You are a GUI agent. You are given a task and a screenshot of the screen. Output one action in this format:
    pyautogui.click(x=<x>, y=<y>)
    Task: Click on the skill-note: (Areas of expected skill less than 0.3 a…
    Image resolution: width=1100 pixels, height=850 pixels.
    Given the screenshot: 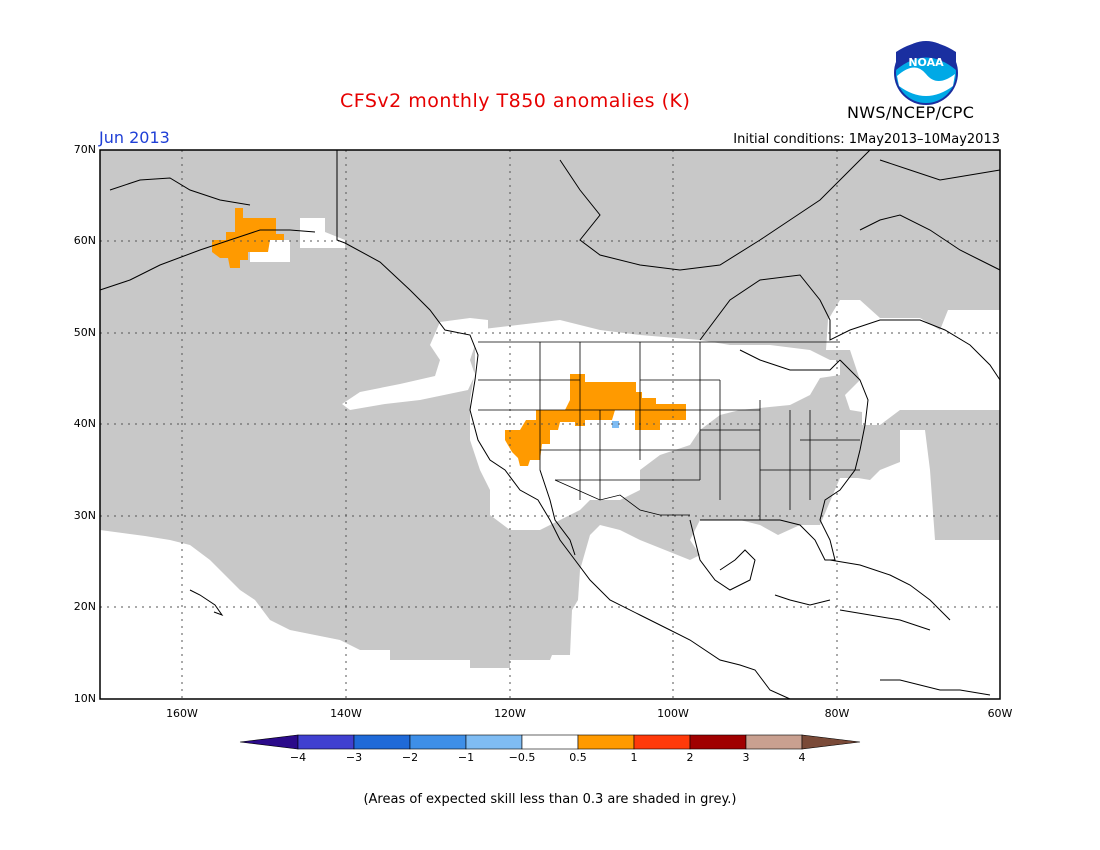 What is the action you would take?
    pyautogui.click(x=550, y=799)
    